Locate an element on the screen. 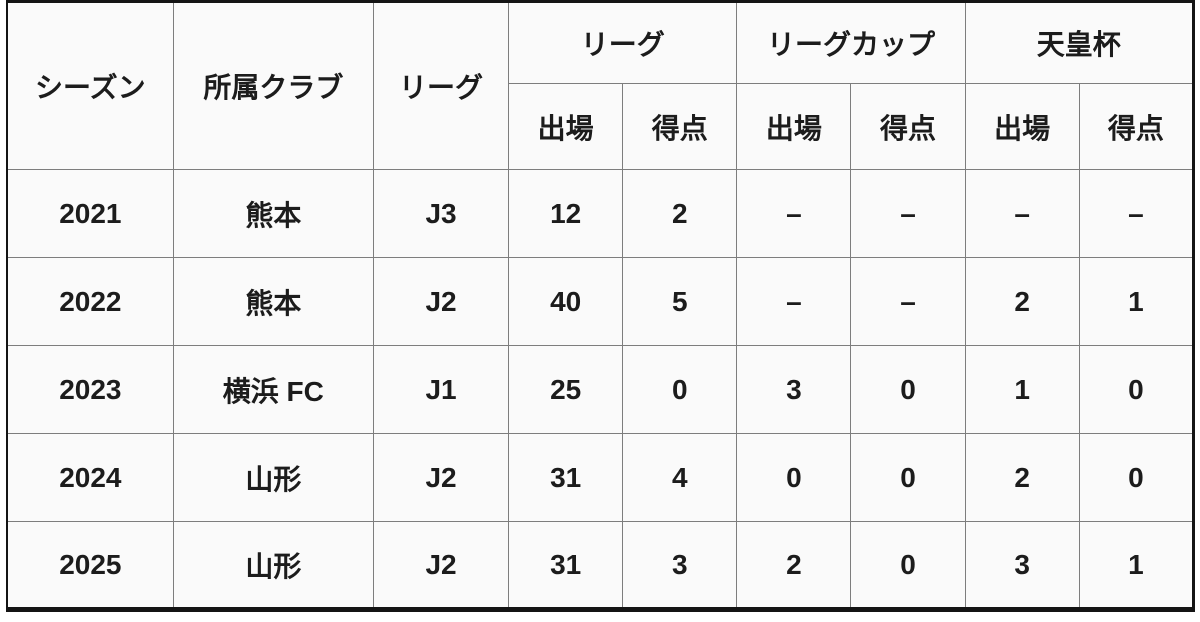 The image size is (1200, 622). season-column-header: シーズン is located at coordinates (90, 85).